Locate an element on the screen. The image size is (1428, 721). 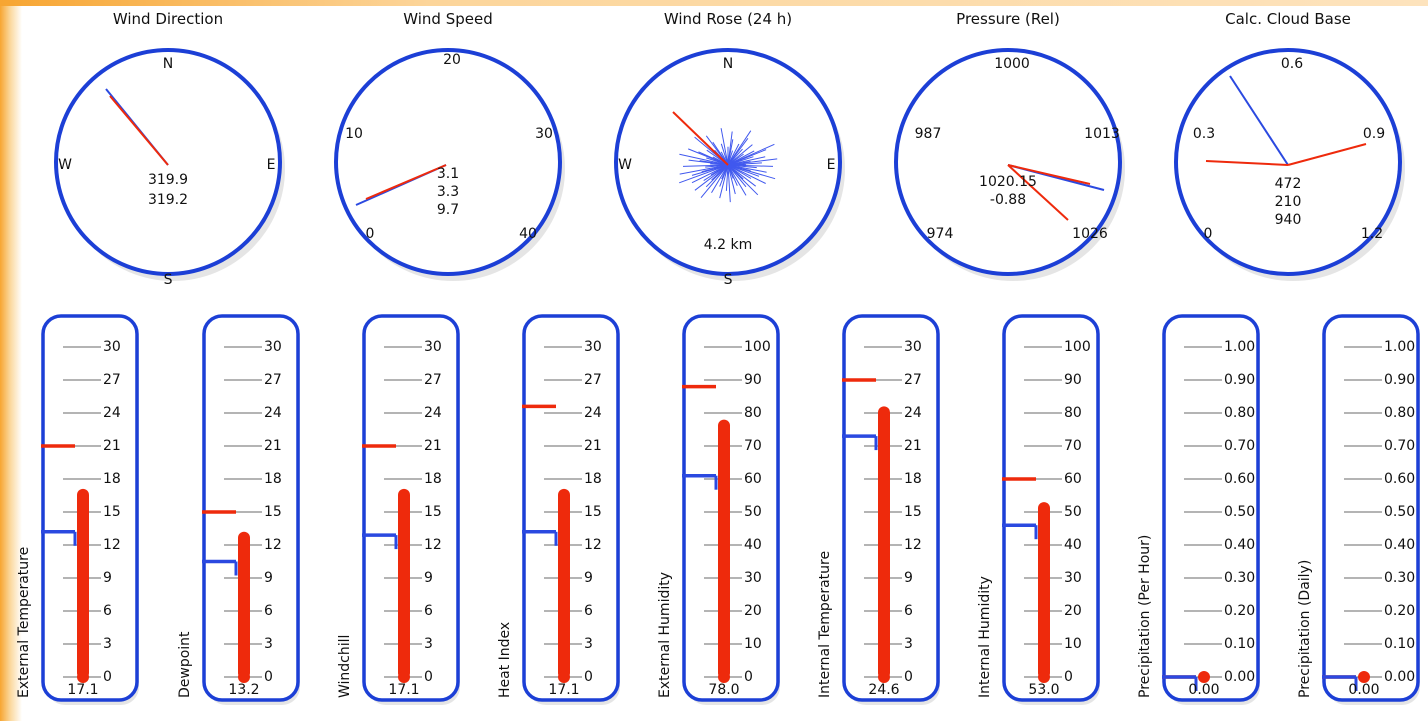
gauge-tick-label: 0.10 is located at coordinates (1399, 644).